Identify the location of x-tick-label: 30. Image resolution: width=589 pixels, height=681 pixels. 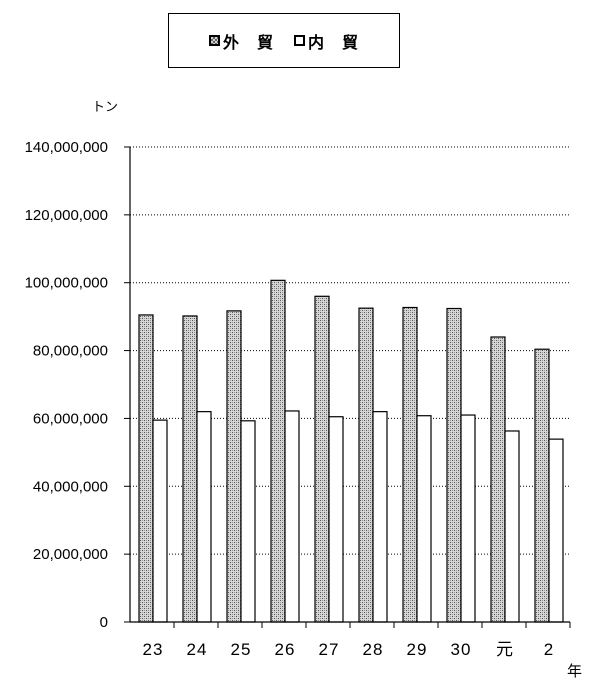
(461, 649).